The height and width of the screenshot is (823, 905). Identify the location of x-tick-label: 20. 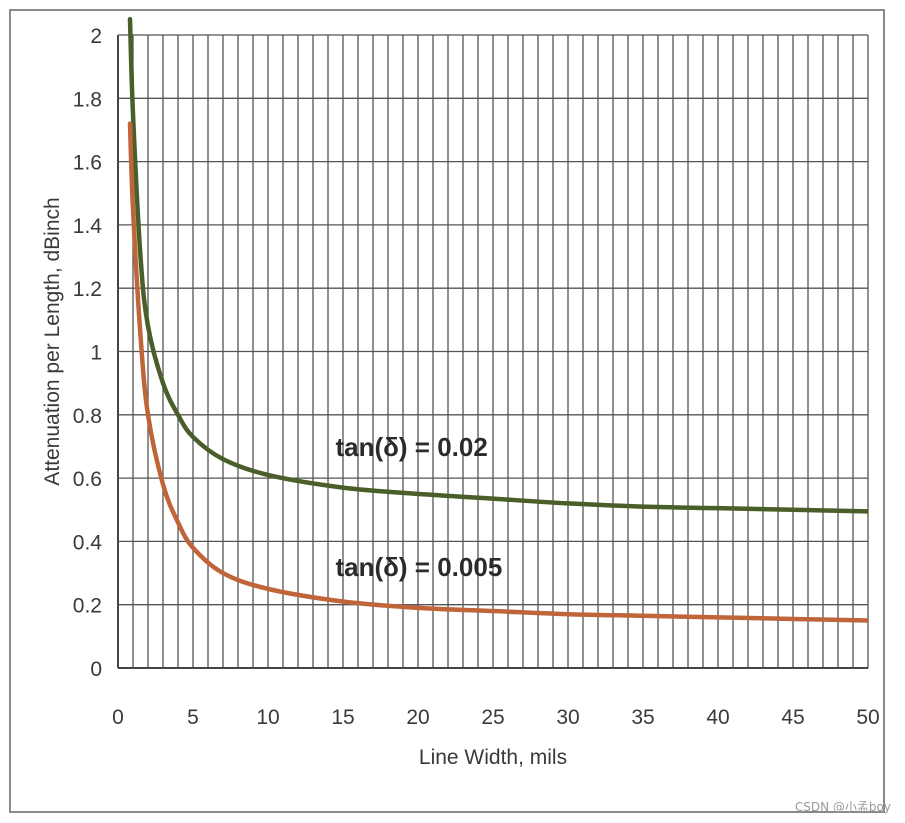
(417, 717).